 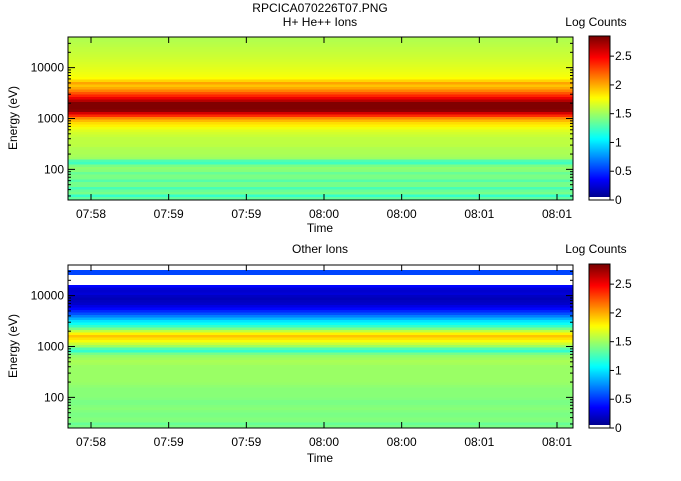 I want to click on panel-2-ylabel: Energy (eV), so click(x=13, y=346).